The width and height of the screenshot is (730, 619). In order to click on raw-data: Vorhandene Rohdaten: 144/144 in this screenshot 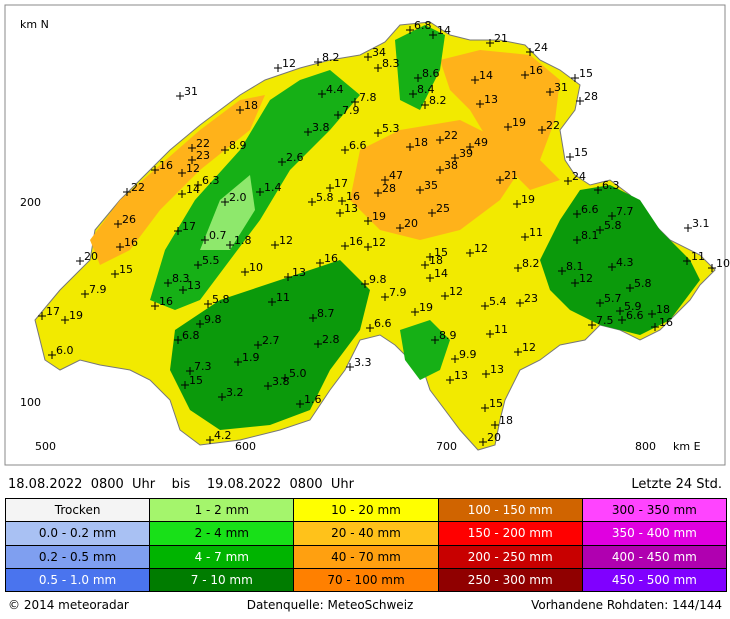, I will do `click(626, 605)`.